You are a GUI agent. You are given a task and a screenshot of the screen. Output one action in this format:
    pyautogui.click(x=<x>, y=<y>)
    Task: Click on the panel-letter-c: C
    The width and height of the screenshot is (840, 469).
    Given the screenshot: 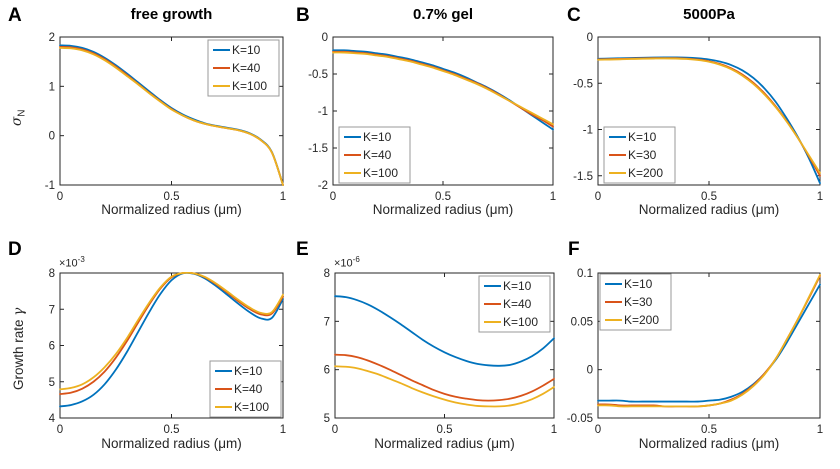 What is the action you would take?
    pyautogui.click(x=574, y=15)
    